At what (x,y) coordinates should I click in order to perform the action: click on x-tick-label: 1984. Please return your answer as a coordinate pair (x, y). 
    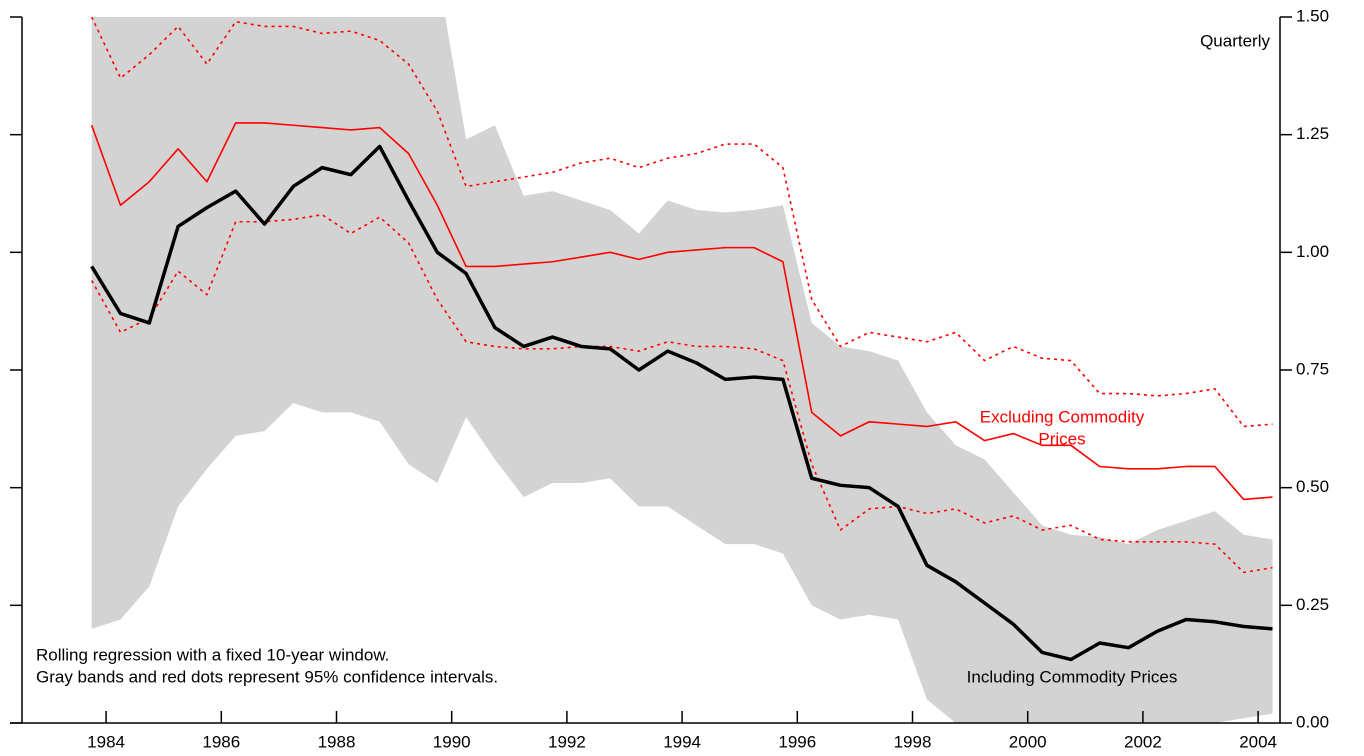
    Looking at the image, I should click on (106, 741).